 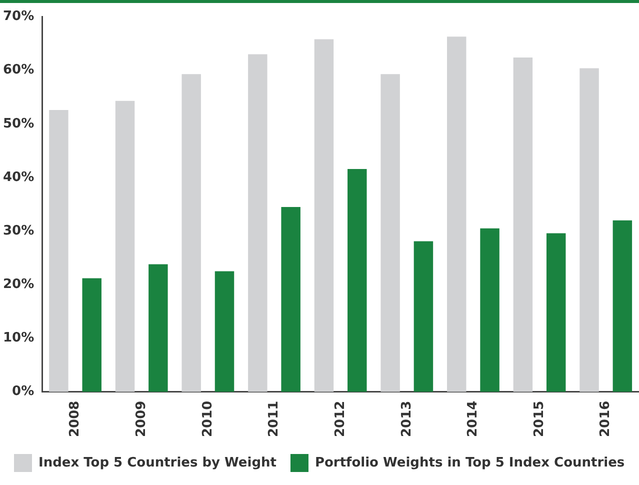 What do you see at coordinates (75, 419) in the screenshot?
I see `x-tick-label: 2008` at bounding box center [75, 419].